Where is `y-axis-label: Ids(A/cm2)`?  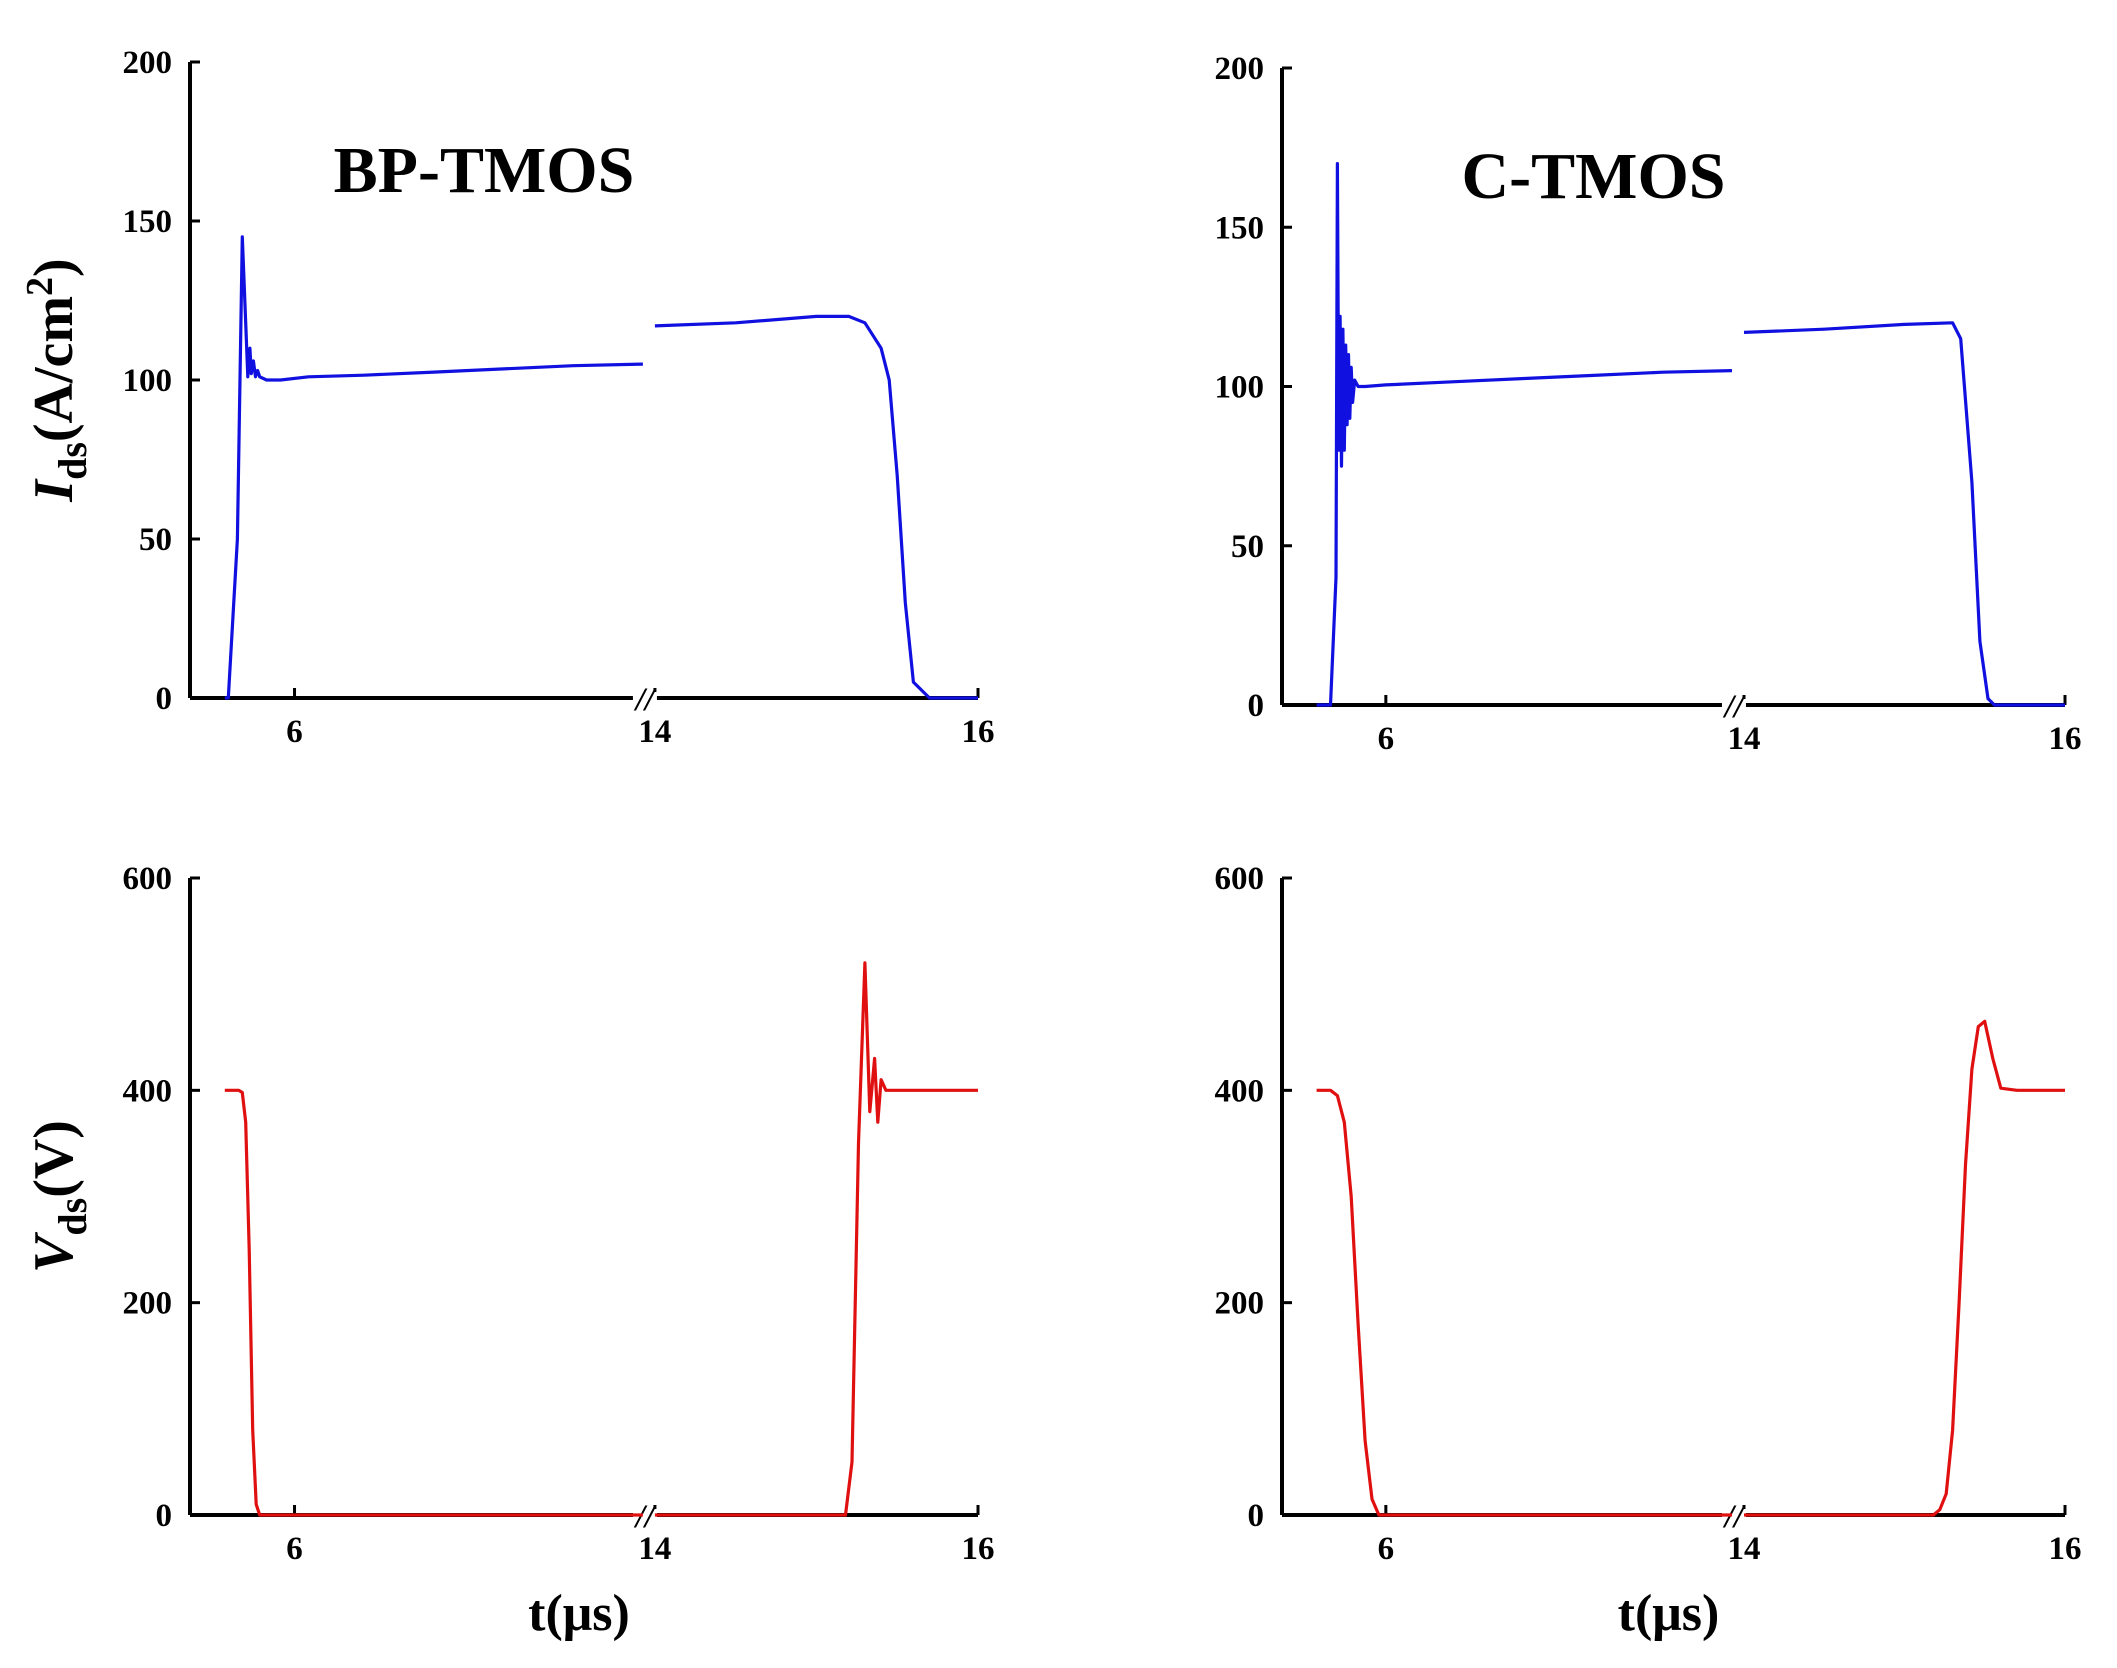
y-axis-label: Ids(A/cm2) is located at coordinates (57, 380).